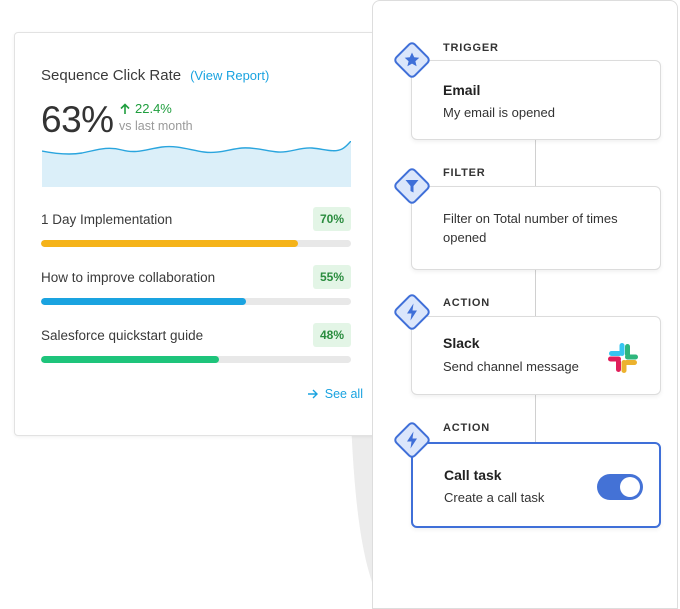  Describe the element at coordinates (462, 90) in the screenshot. I see `step-title: Email` at that location.